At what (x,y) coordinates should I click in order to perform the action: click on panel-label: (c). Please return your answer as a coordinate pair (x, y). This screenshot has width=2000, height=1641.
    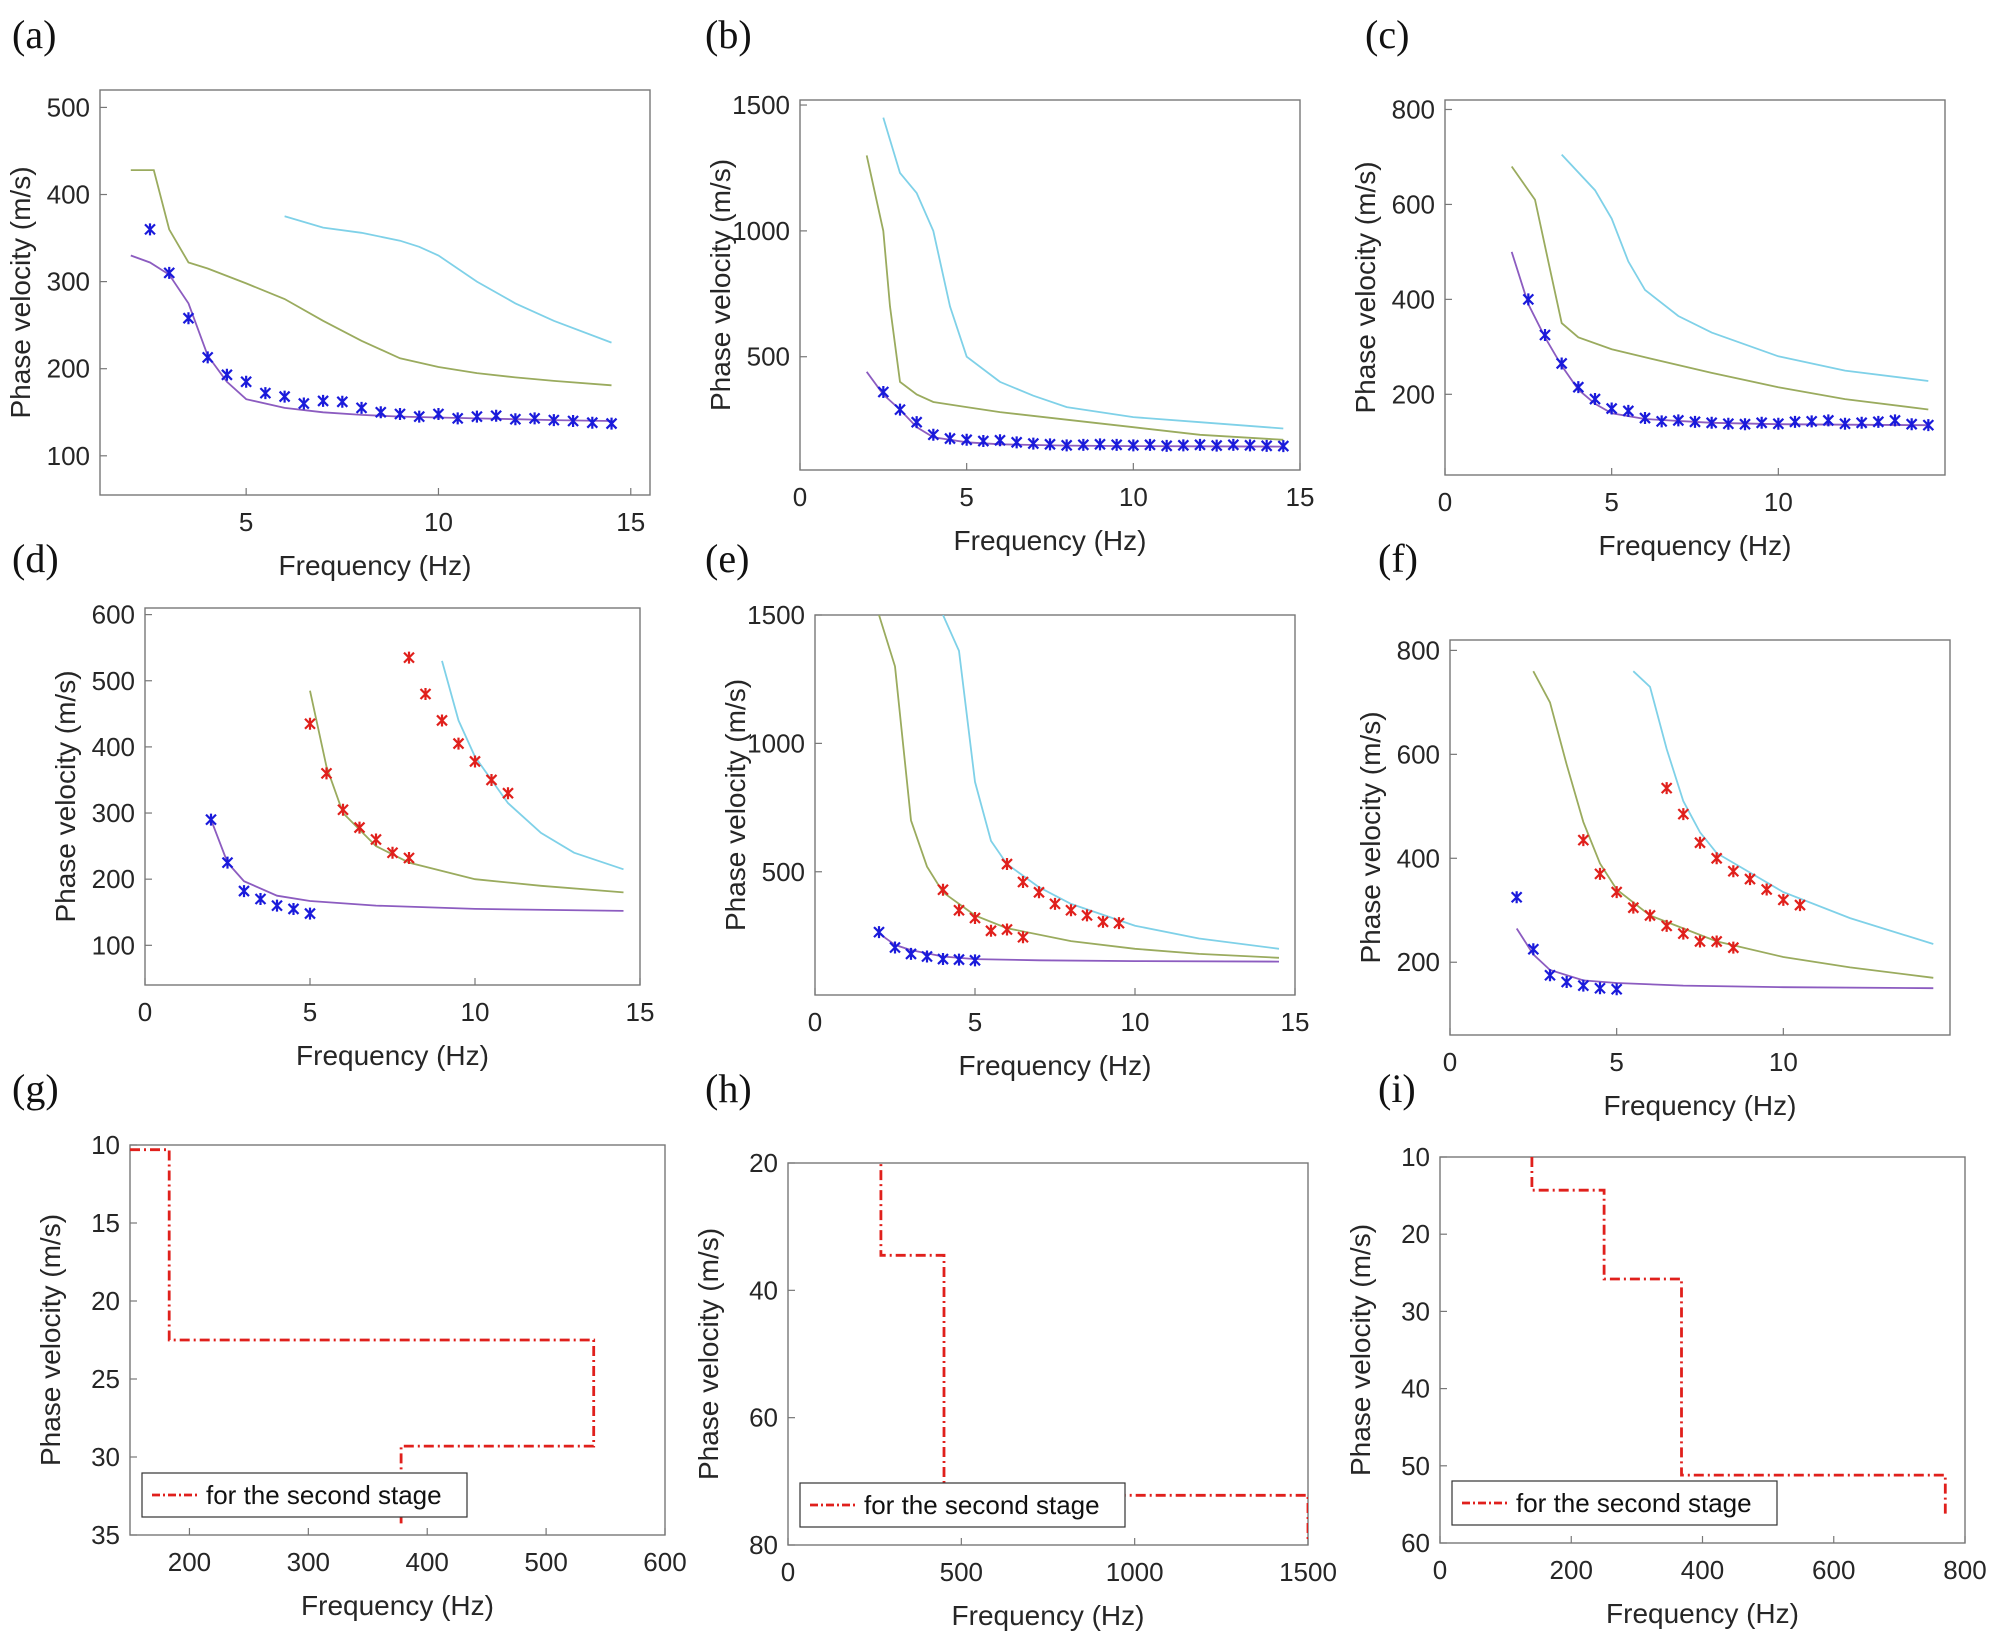
    Looking at the image, I should click on (1387, 34).